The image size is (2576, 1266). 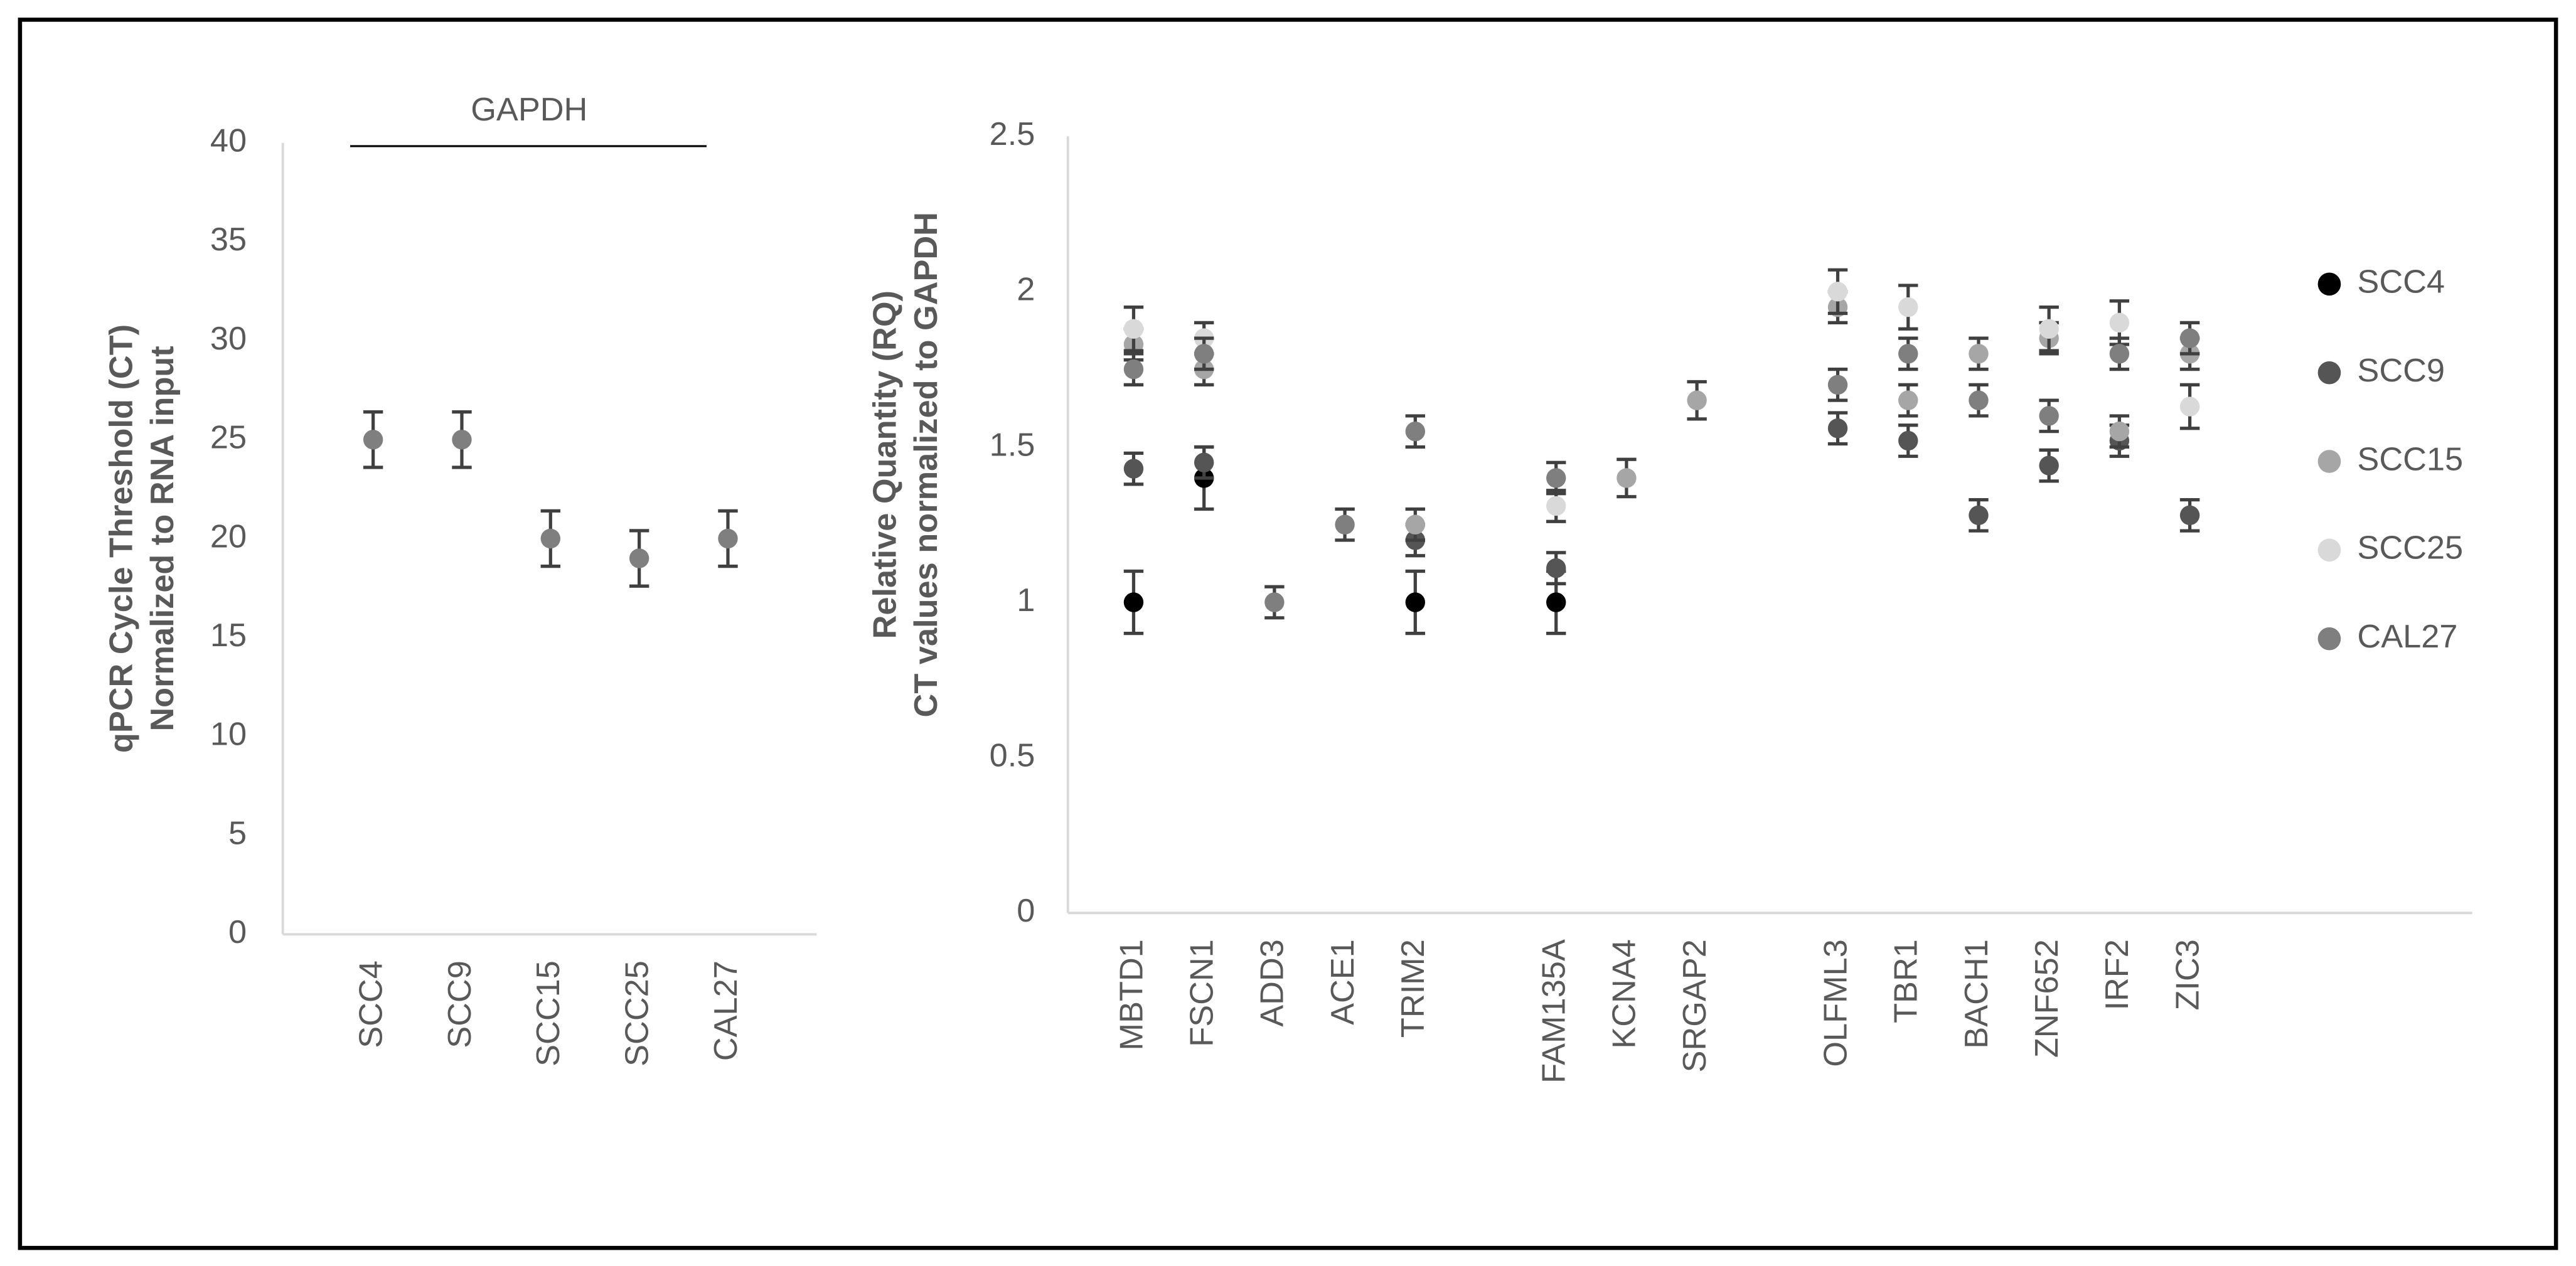 What do you see at coordinates (1906, 981) in the screenshot?
I see `x-tick-label: TBR1` at bounding box center [1906, 981].